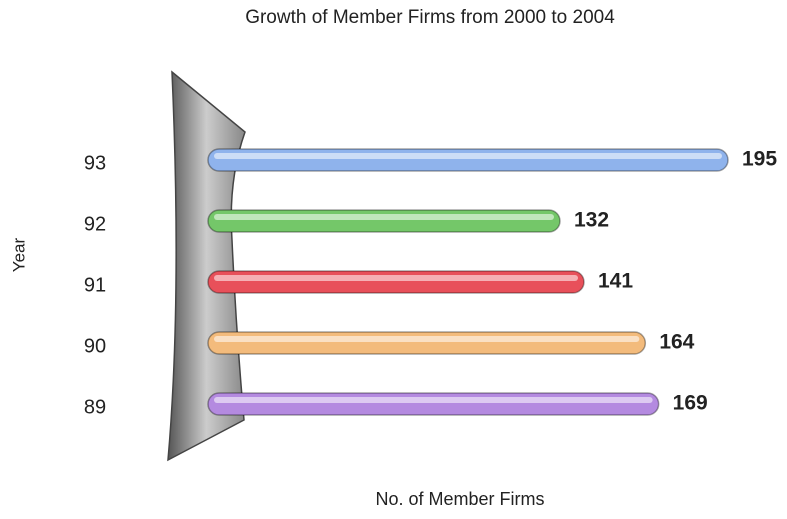 The width and height of the screenshot is (787, 519). I want to click on y-tick-label: 90, so click(95, 346).